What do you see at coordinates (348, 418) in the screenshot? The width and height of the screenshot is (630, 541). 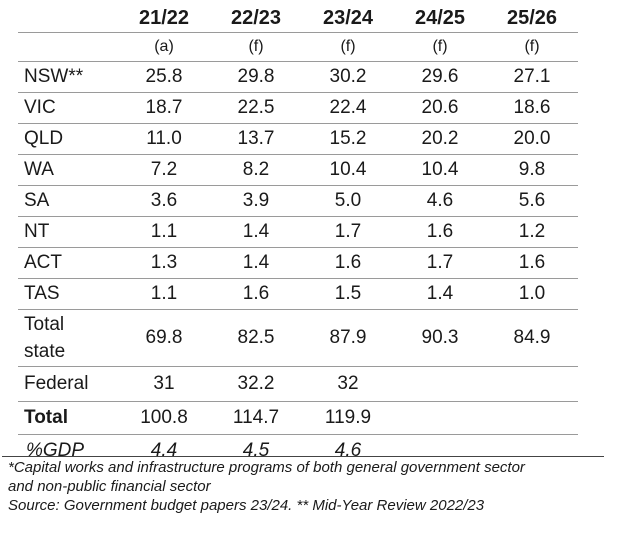 I see `cell-value: 119.9` at bounding box center [348, 418].